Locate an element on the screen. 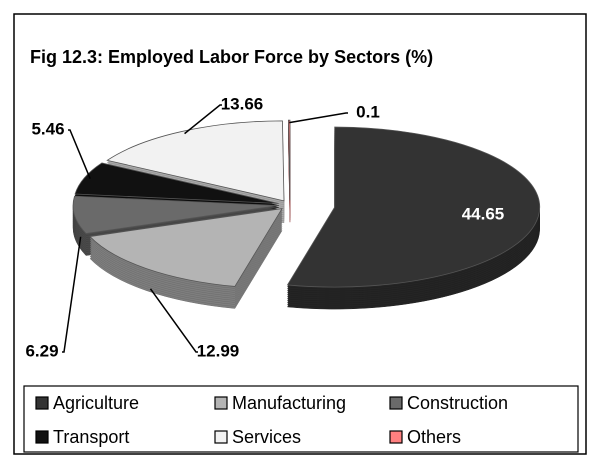 Image resolution: width=600 pixels, height=473 pixels. data-label: 44.65 is located at coordinates (483, 213).